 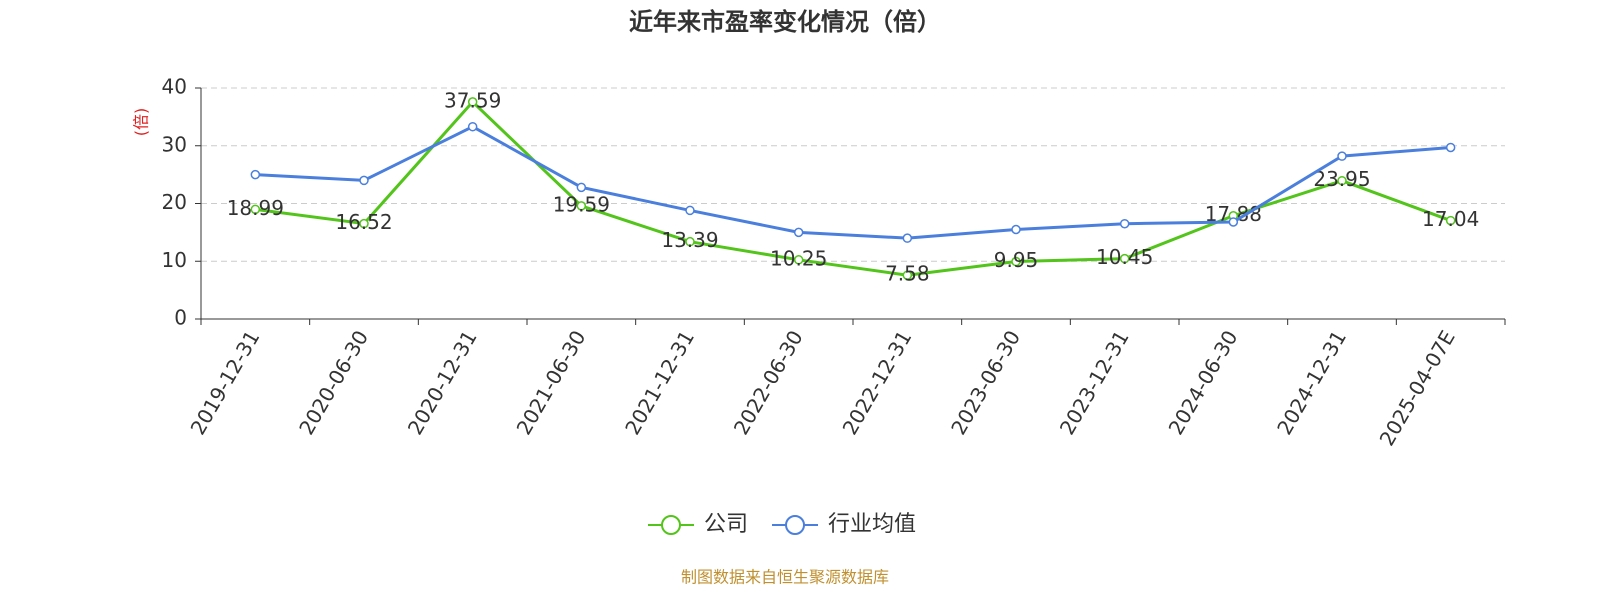 What do you see at coordinates (877, 382) in the screenshot?
I see `x-tick-label: 2022-12-31` at bounding box center [877, 382].